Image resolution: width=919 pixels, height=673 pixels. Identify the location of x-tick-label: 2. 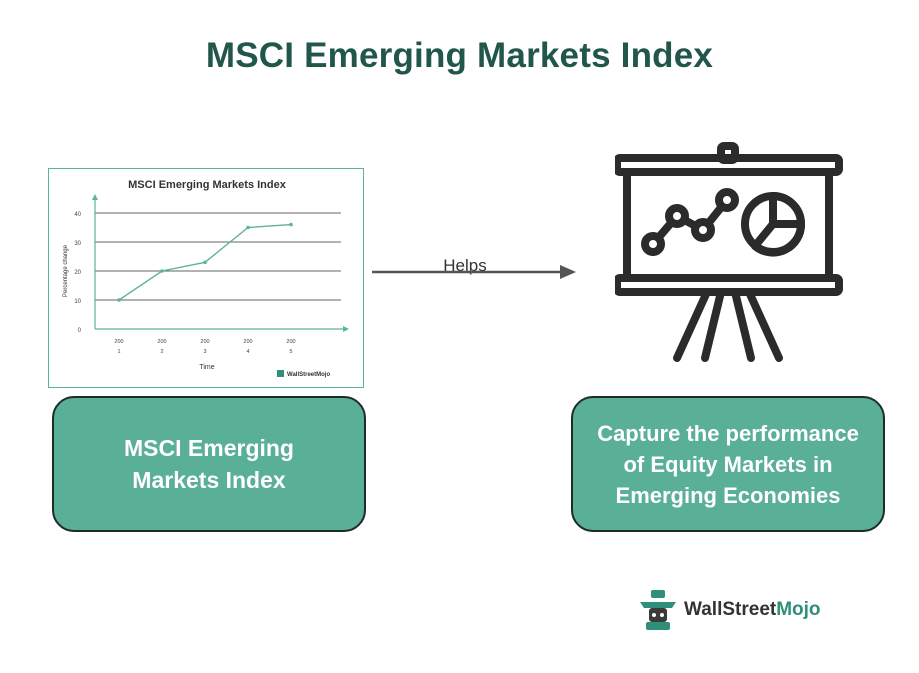
(161, 352).